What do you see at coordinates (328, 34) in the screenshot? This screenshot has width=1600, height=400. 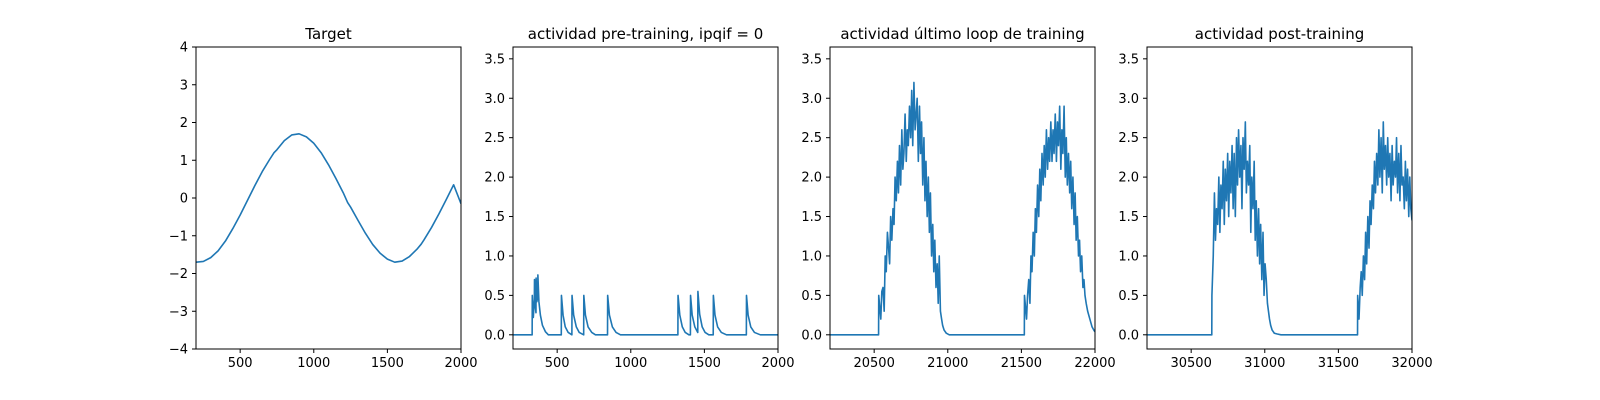 I see `subplot-title: Target` at bounding box center [328, 34].